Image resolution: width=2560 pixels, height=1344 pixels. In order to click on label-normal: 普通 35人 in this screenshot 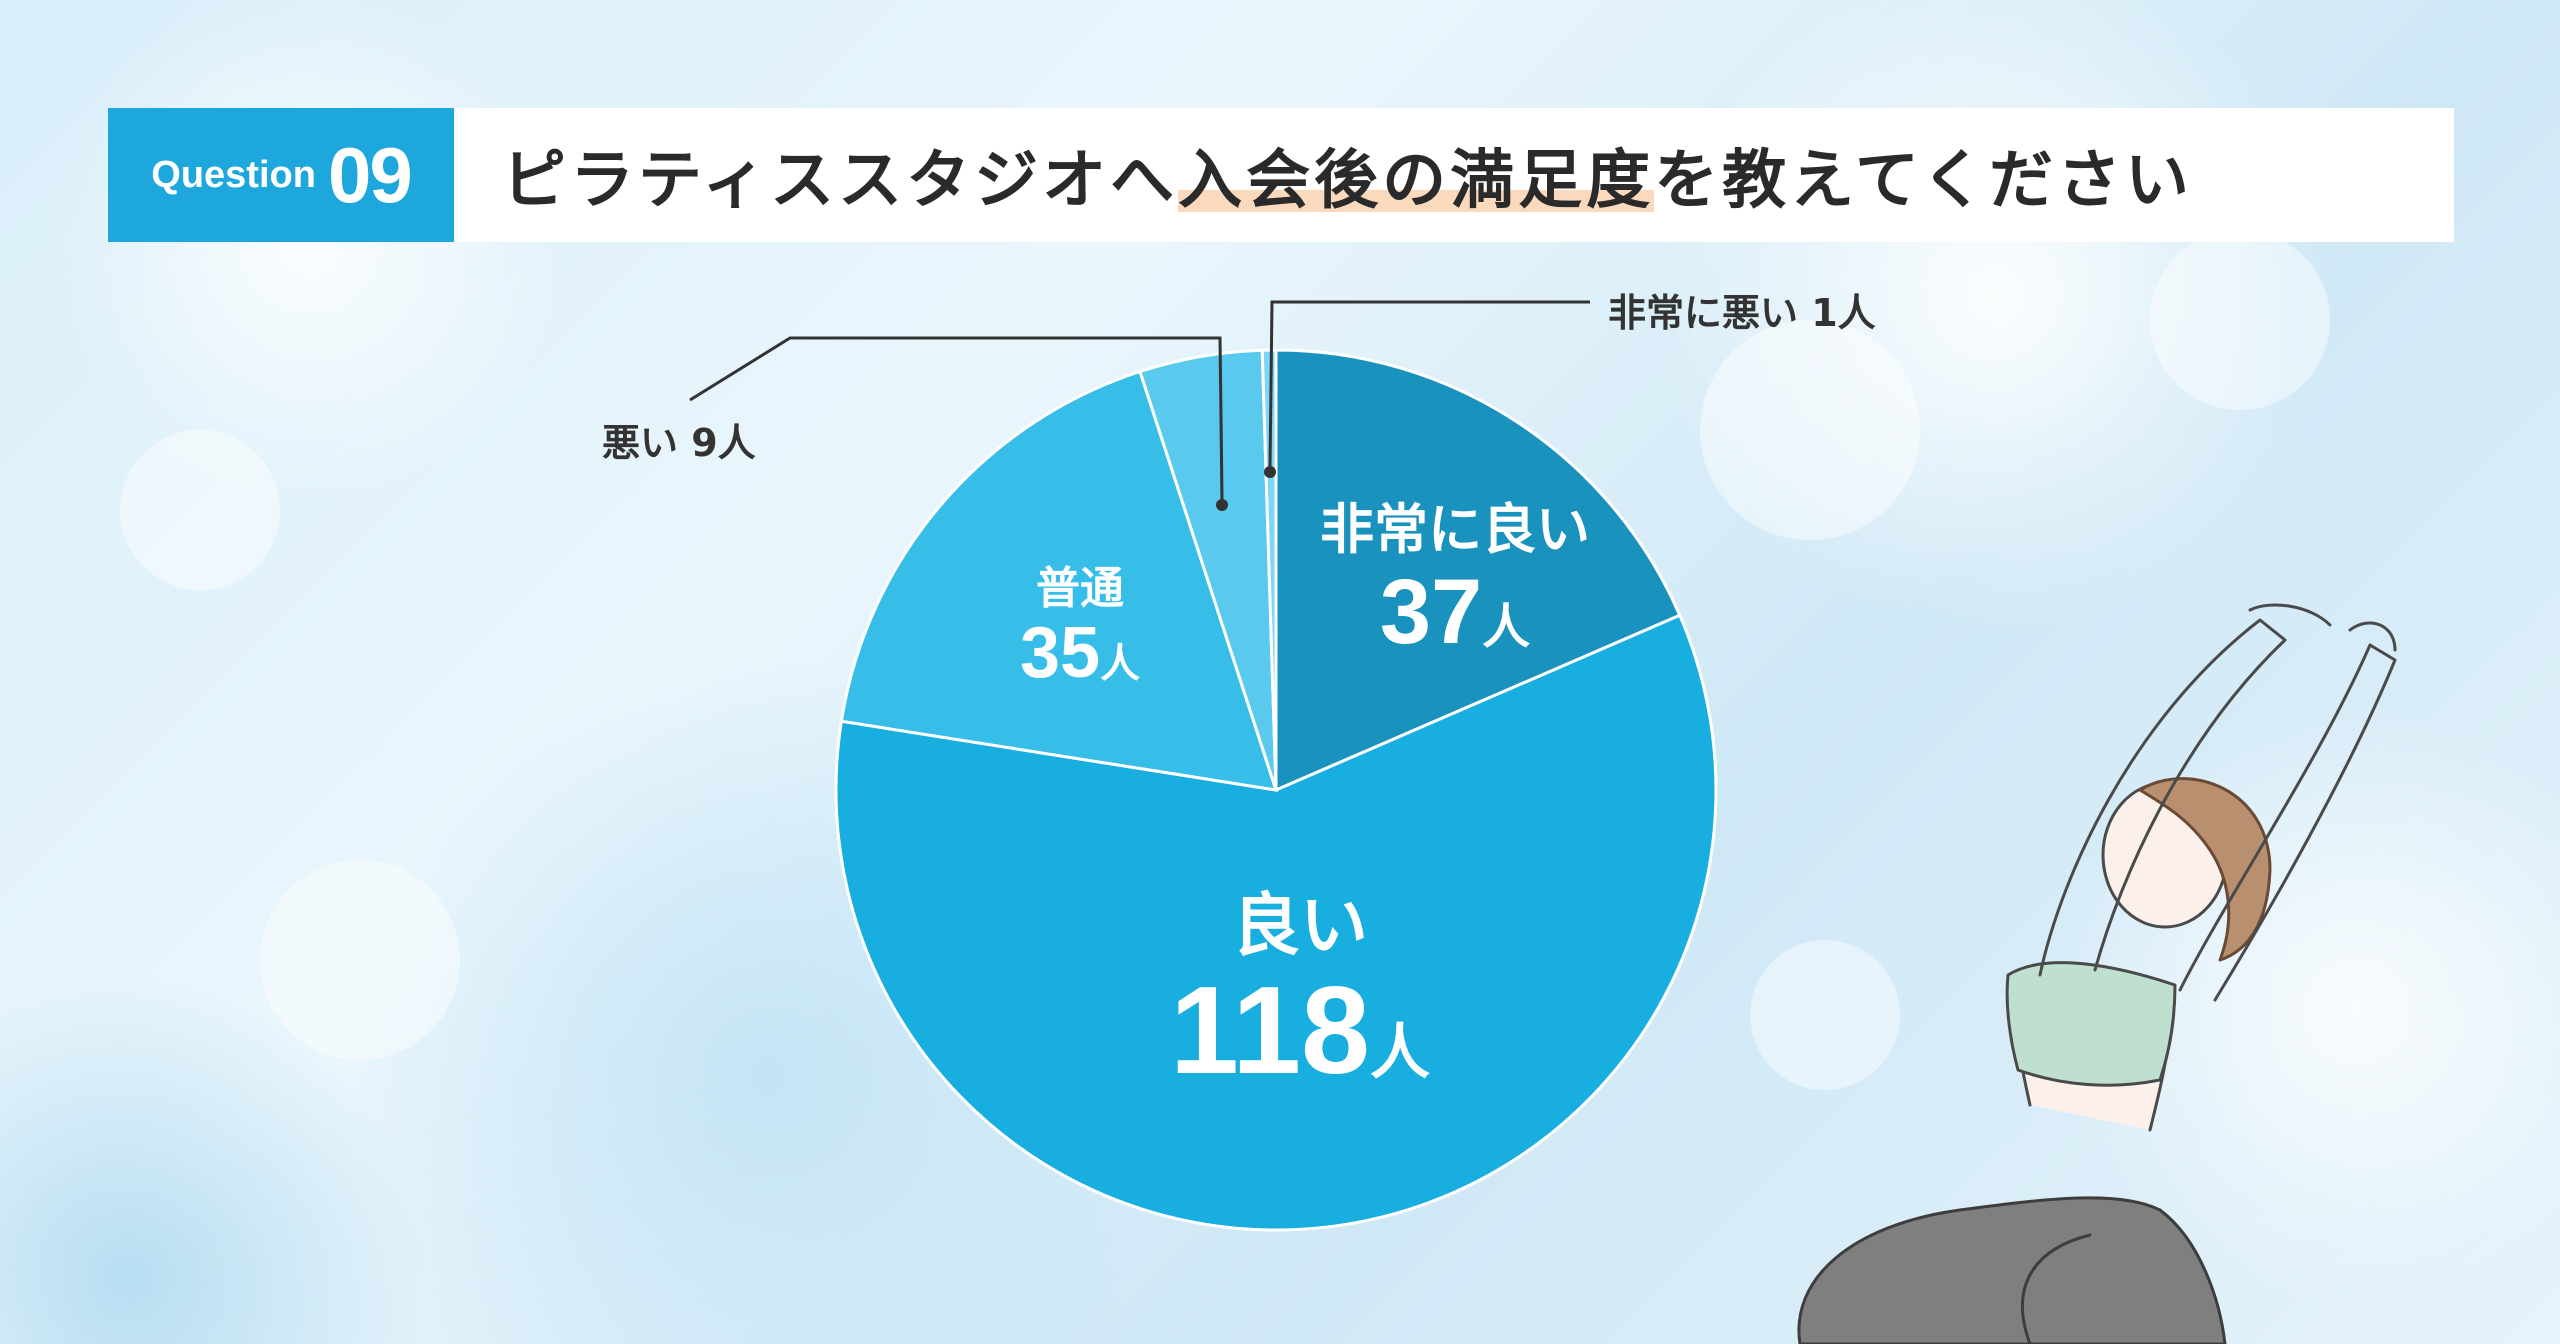, I will do `click(1080, 622)`.